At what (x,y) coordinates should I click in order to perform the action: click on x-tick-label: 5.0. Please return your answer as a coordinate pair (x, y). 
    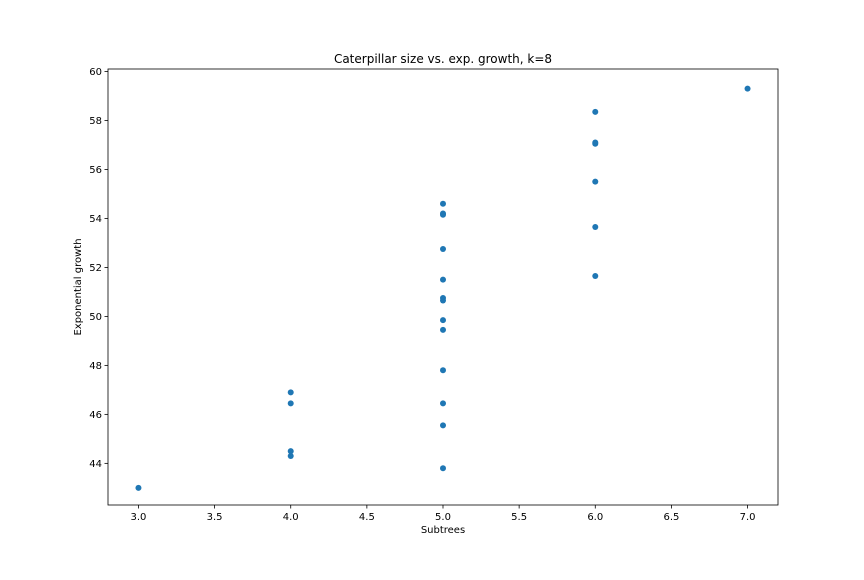
    Looking at the image, I should click on (443, 517).